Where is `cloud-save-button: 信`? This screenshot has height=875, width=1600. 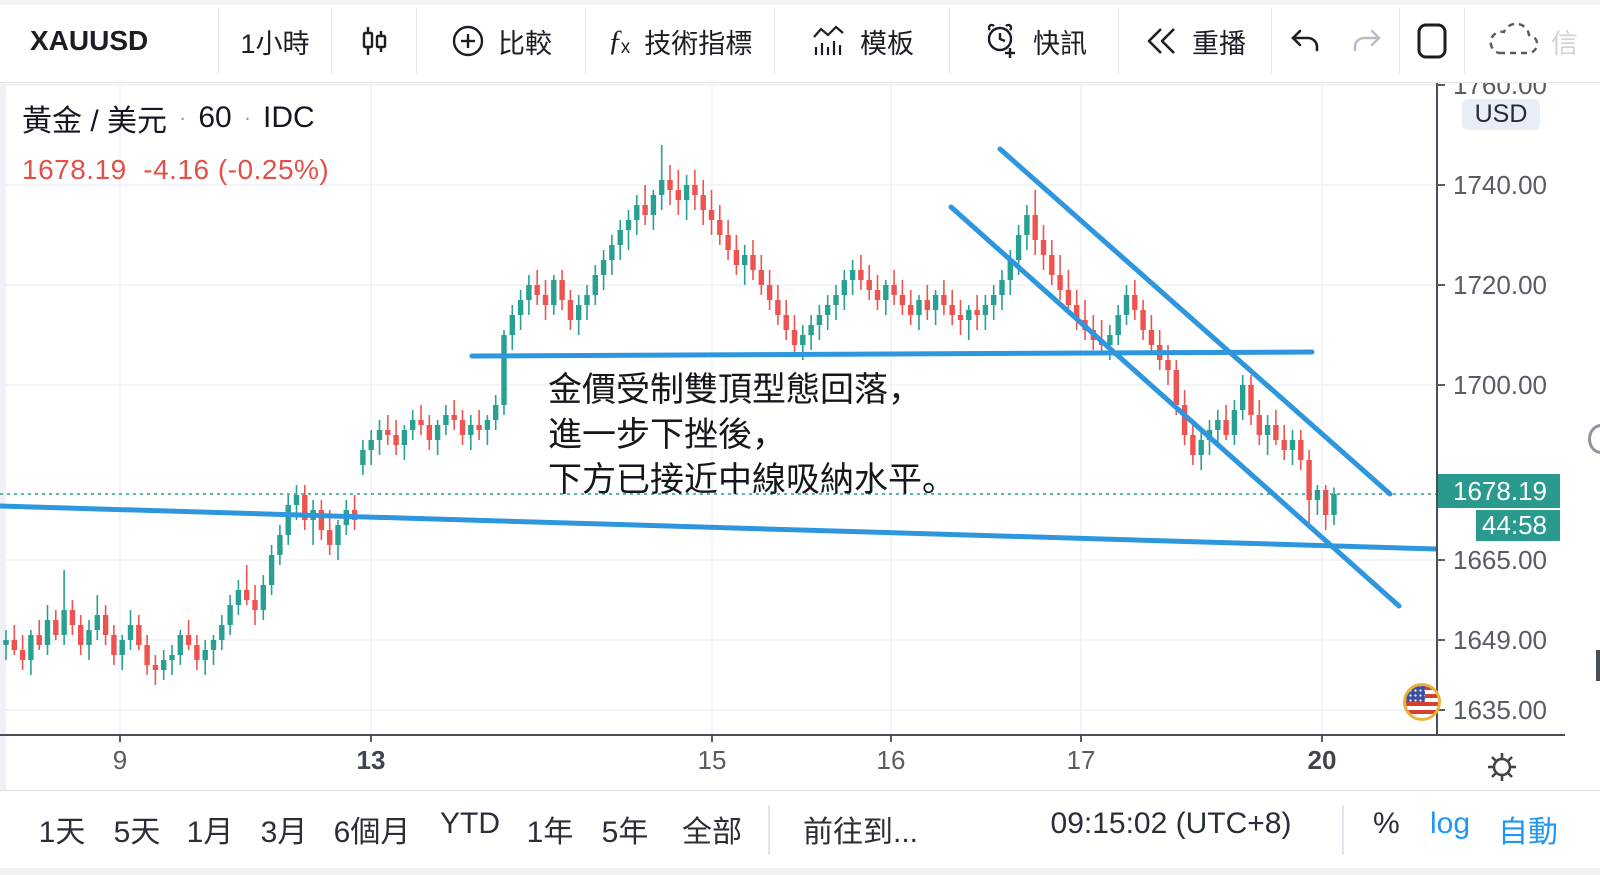
cloud-save-button: 信 is located at coordinates (1532, 41).